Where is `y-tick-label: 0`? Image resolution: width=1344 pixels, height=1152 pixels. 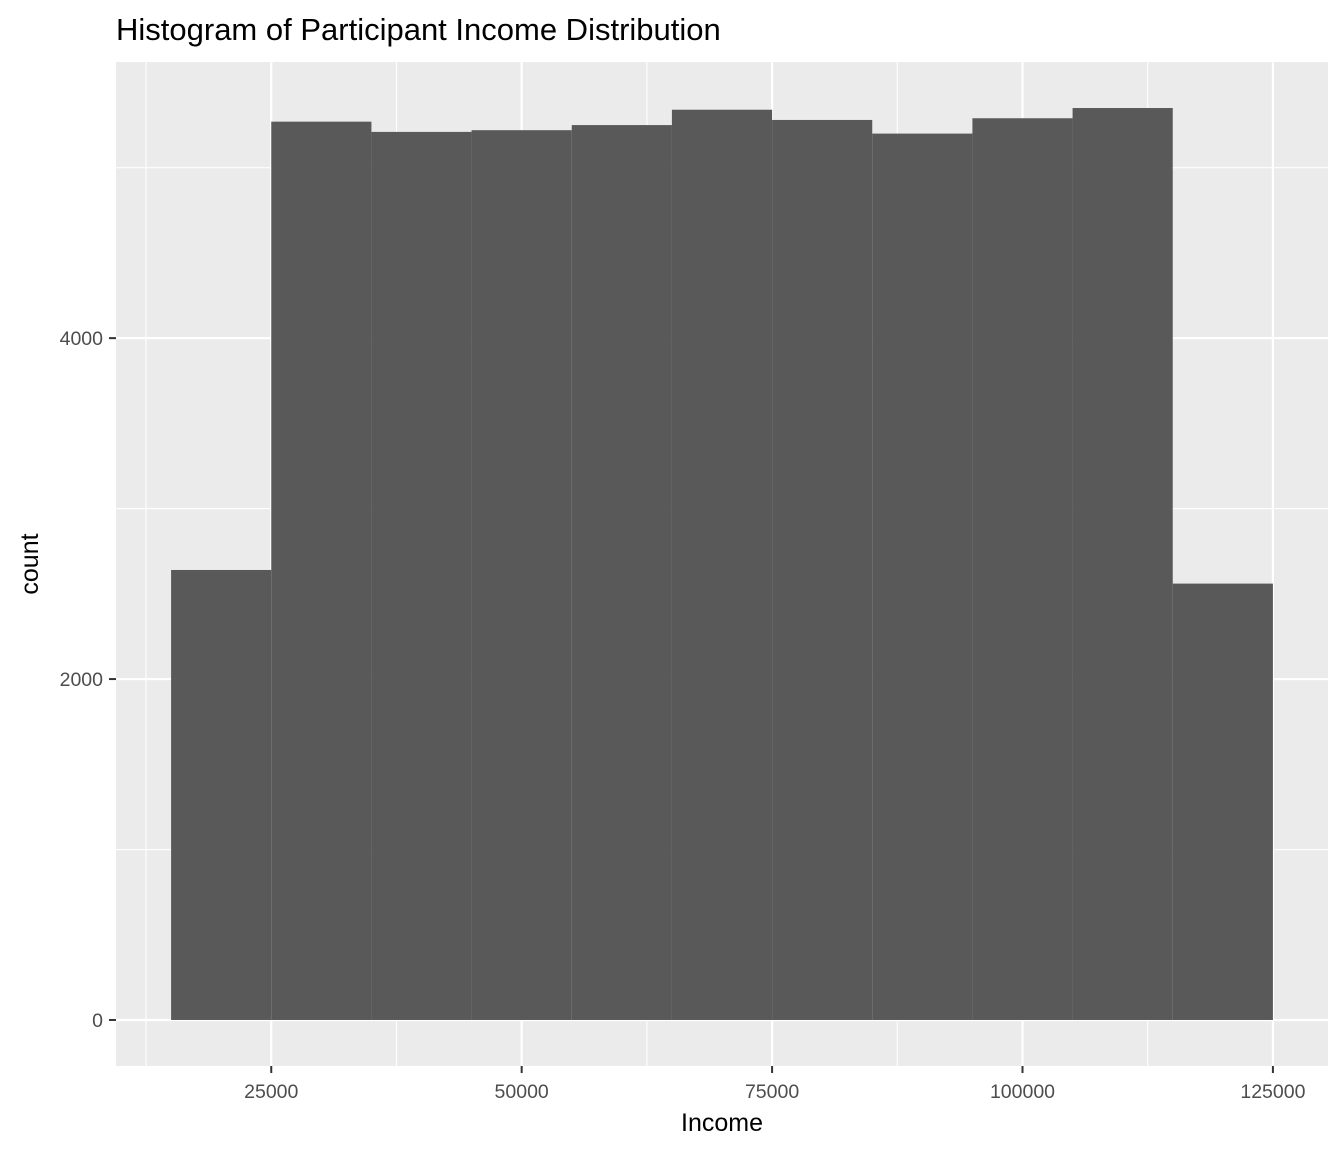 y-tick-label: 0 is located at coordinates (97, 1021).